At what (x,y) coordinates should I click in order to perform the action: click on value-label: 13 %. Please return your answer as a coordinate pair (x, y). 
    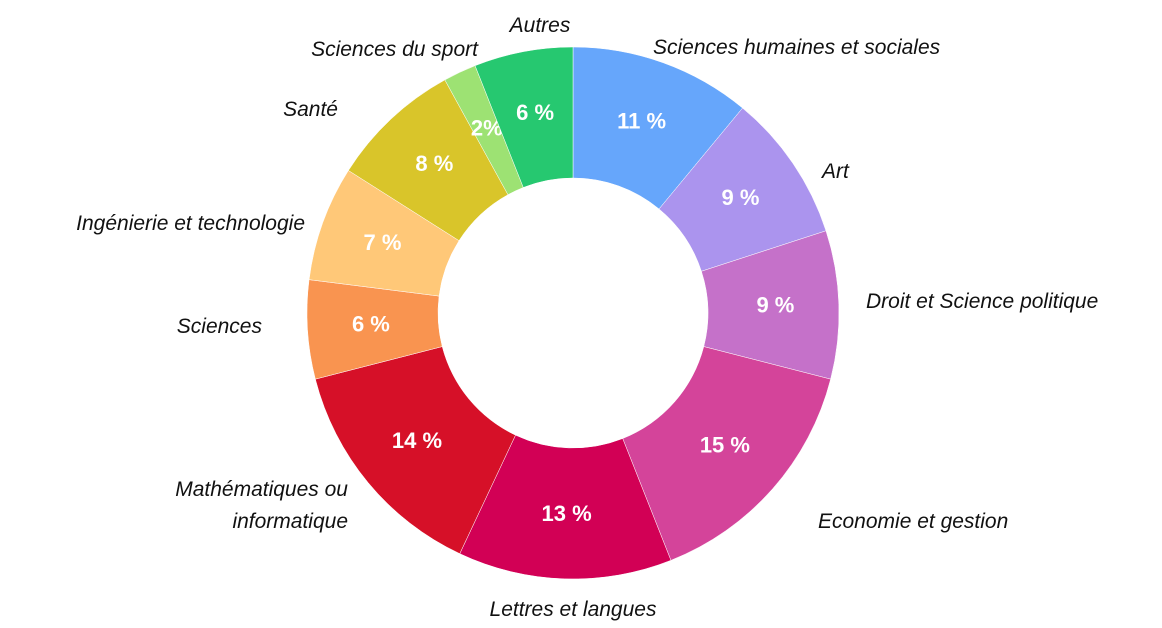
    Looking at the image, I should click on (567, 513).